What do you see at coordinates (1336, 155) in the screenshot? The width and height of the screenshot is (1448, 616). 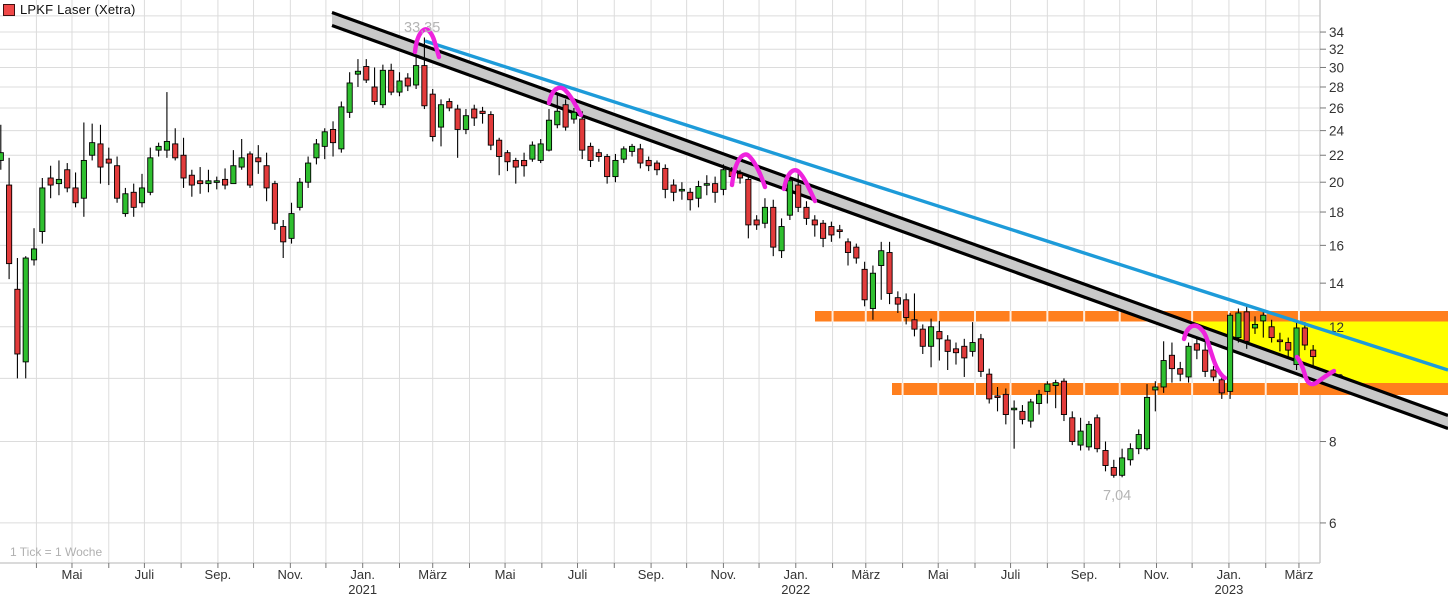 I see `svg-text: 22` at bounding box center [1336, 155].